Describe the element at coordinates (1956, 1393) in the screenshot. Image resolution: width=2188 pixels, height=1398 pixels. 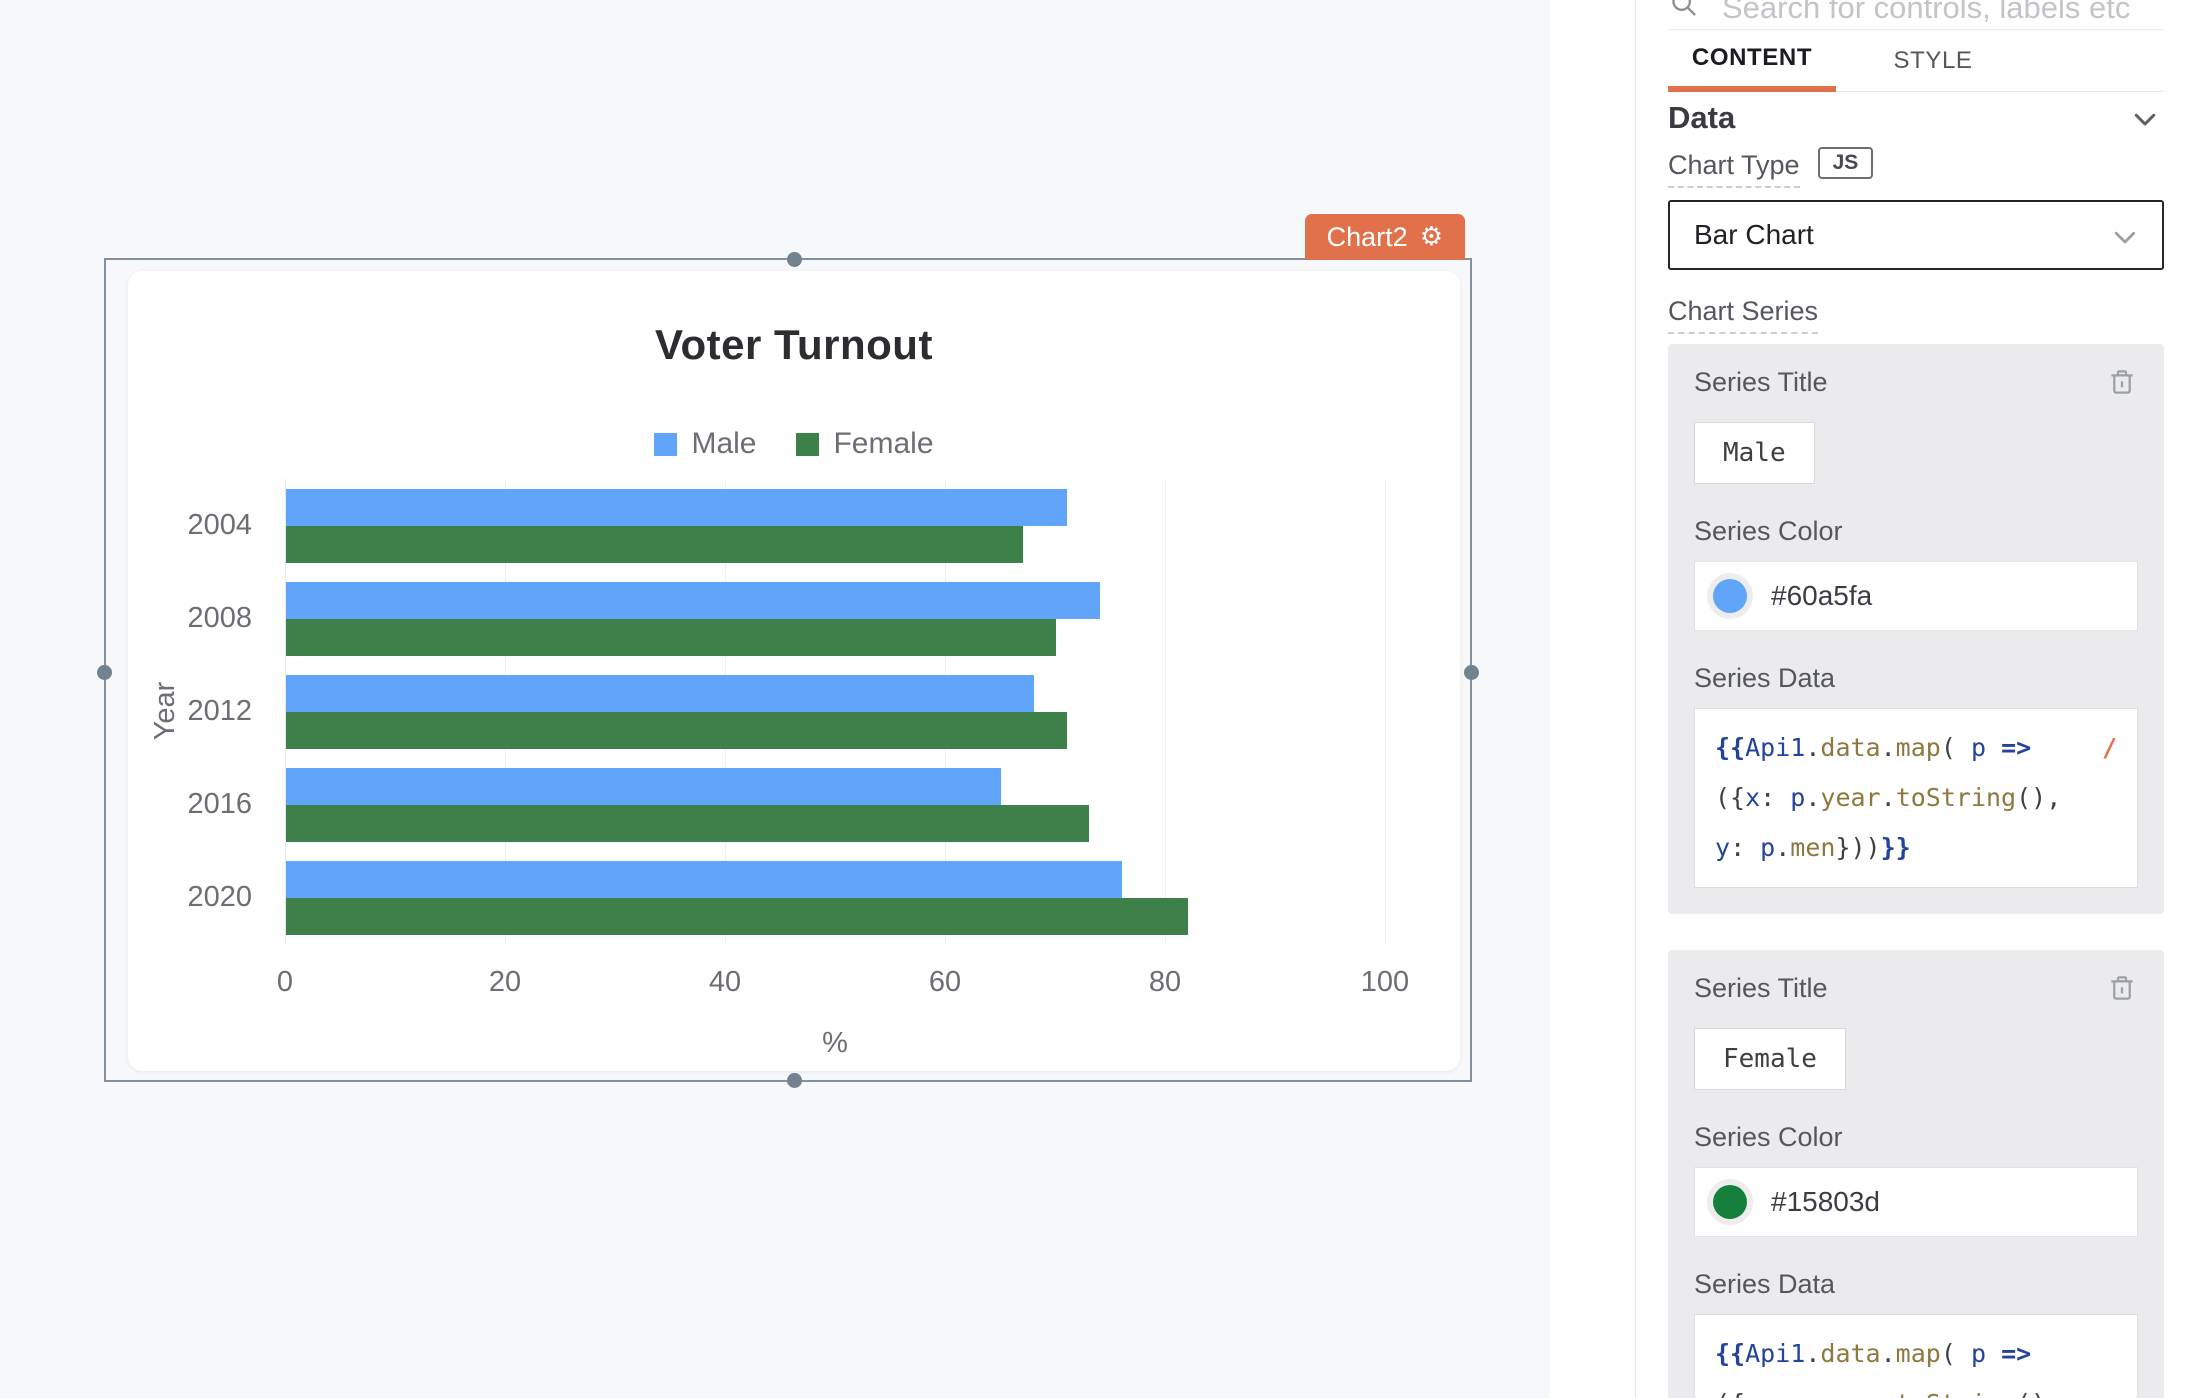
I see `code-token: toString` at that location.